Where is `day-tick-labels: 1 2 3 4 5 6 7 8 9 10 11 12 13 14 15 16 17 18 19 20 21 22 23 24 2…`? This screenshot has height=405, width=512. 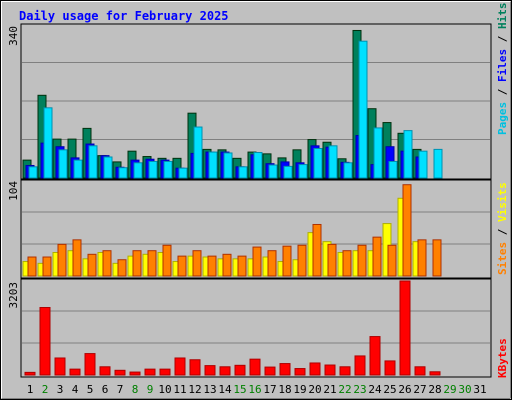 day-tick-labels: 1 2 3 4 5 6 7 8 9 10 11 12 13 14 15 16 17 18 19 20 21 22 23 24 2… is located at coordinates (257, 389).